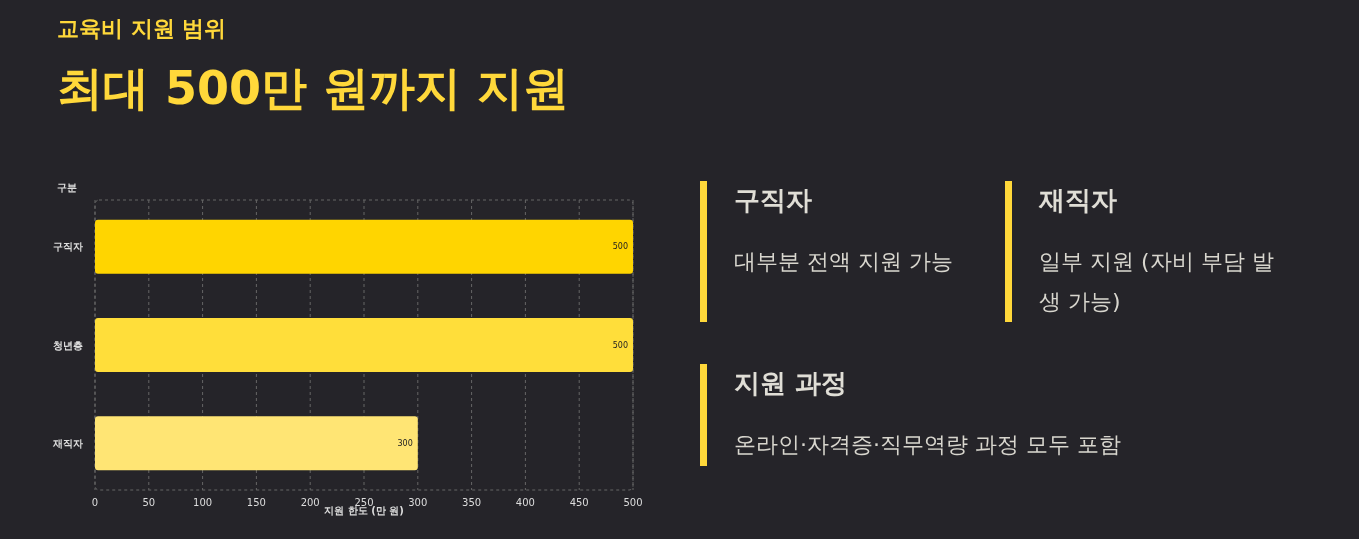 The image size is (1359, 539). What do you see at coordinates (472, 503) in the screenshot?
I see `x-tick-label: 350` at bounding box center [472, 503].